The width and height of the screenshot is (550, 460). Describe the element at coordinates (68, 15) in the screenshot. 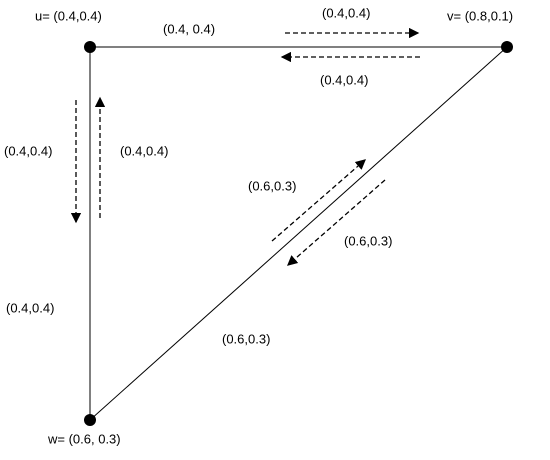

I see `node-label: u= (0.4,0.4)` at that location.